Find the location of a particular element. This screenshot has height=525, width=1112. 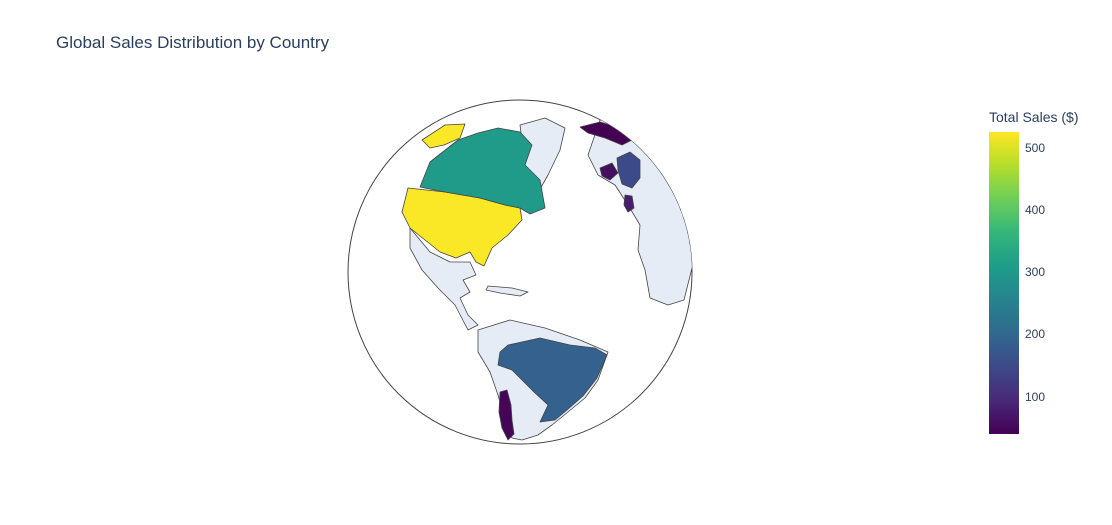

country-portugal is located at coordinates (629, 203).